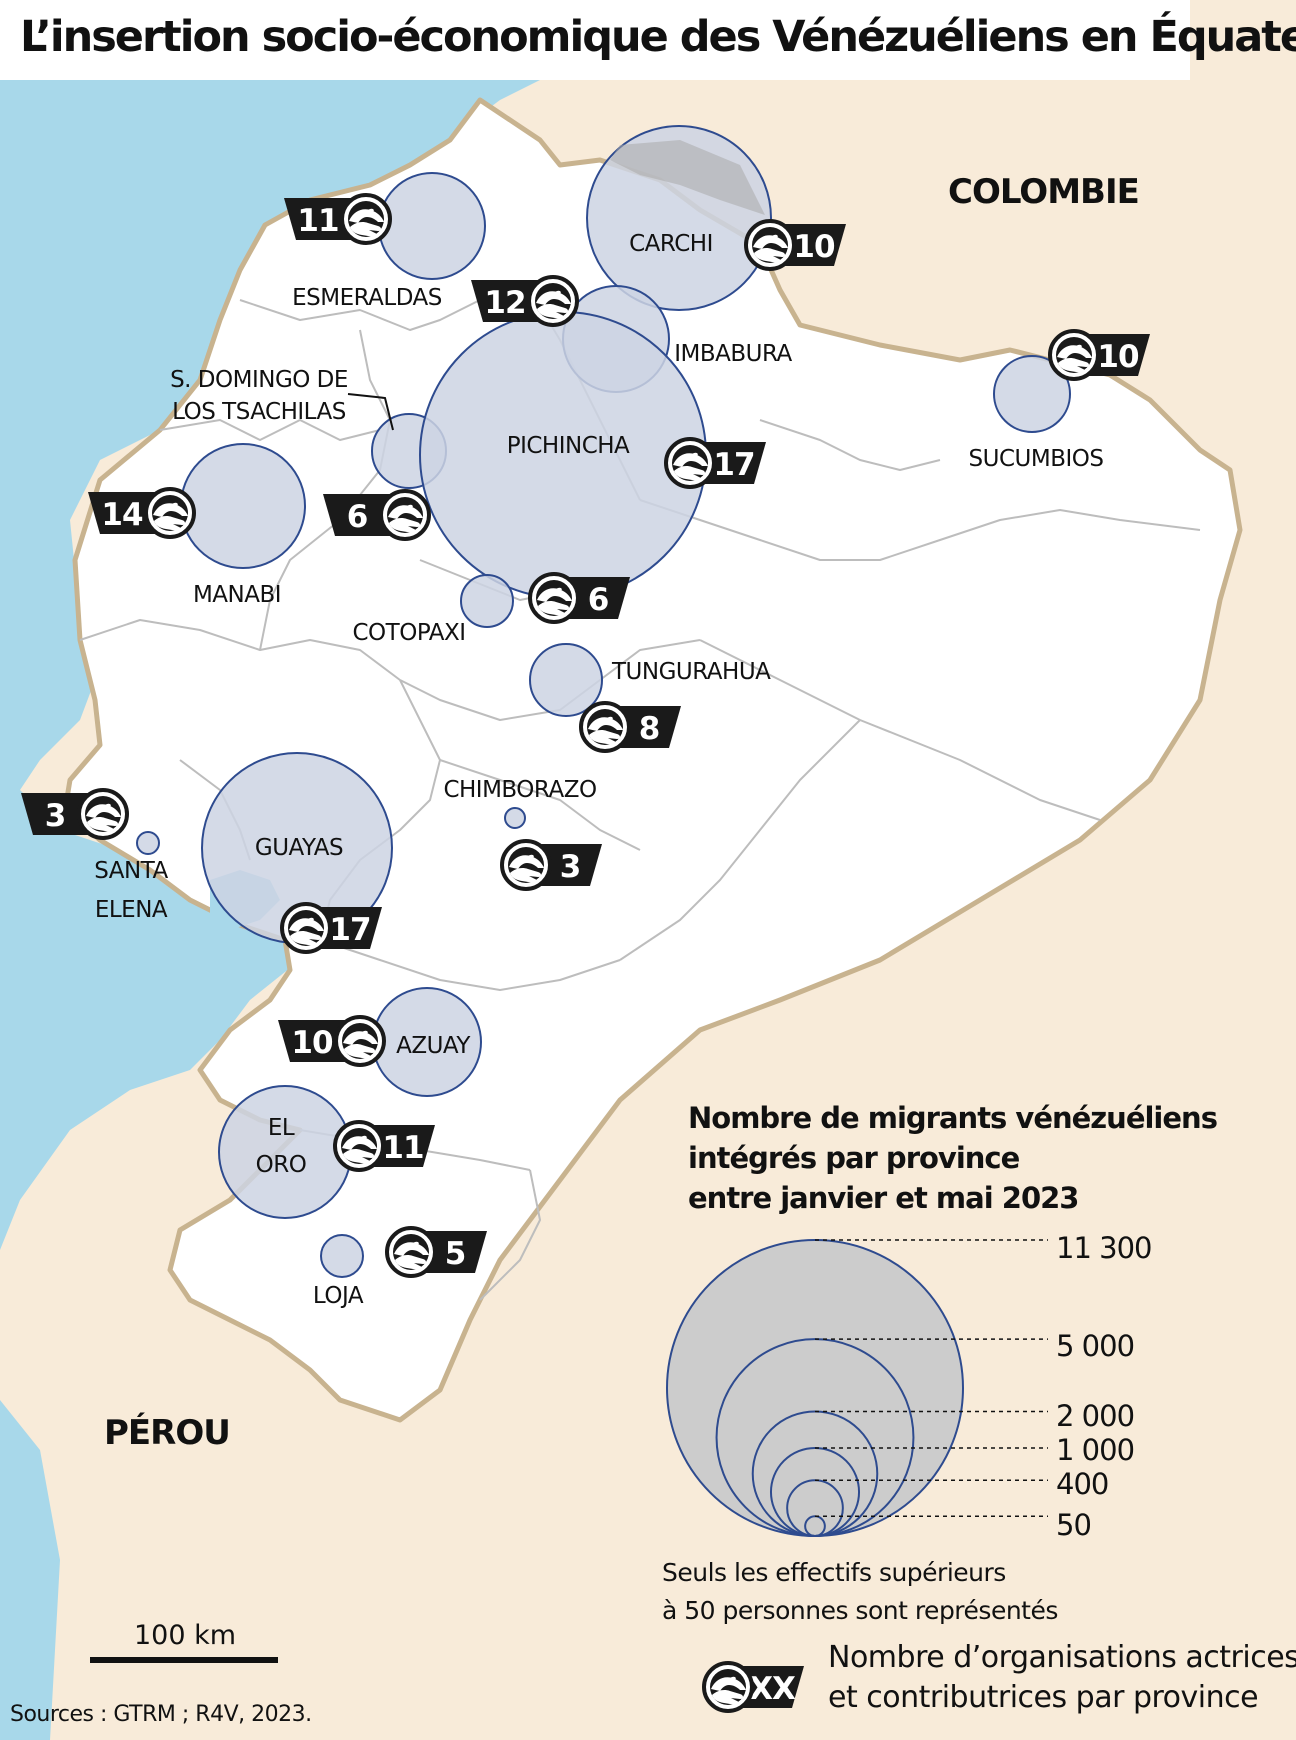 This screenshot has width=1296, height=1740. I want to click on badge-santa-elena: 3, so click(75, 814).